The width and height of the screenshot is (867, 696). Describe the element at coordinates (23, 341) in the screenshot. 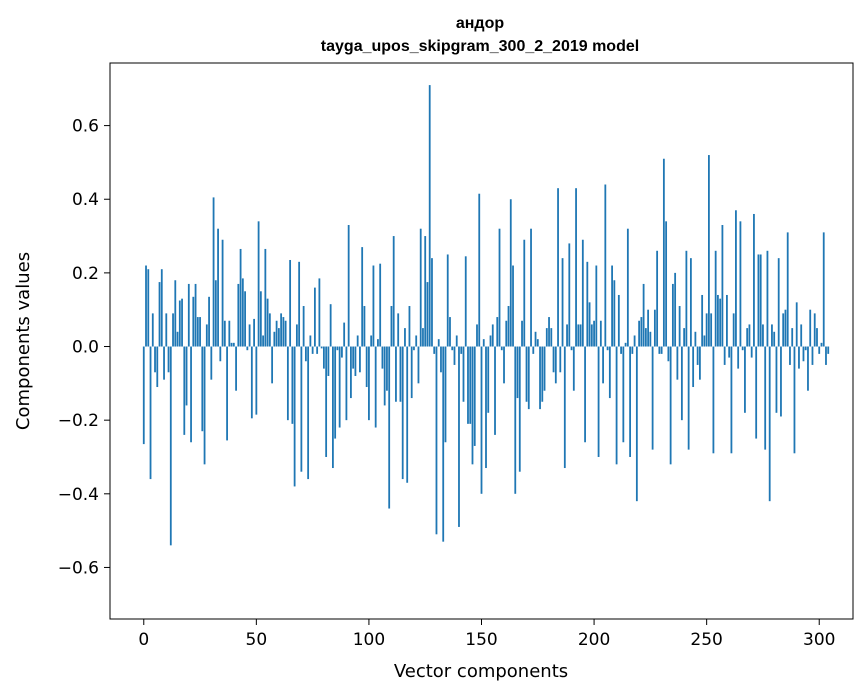

I see `y-axis-label: Components values` at that location.